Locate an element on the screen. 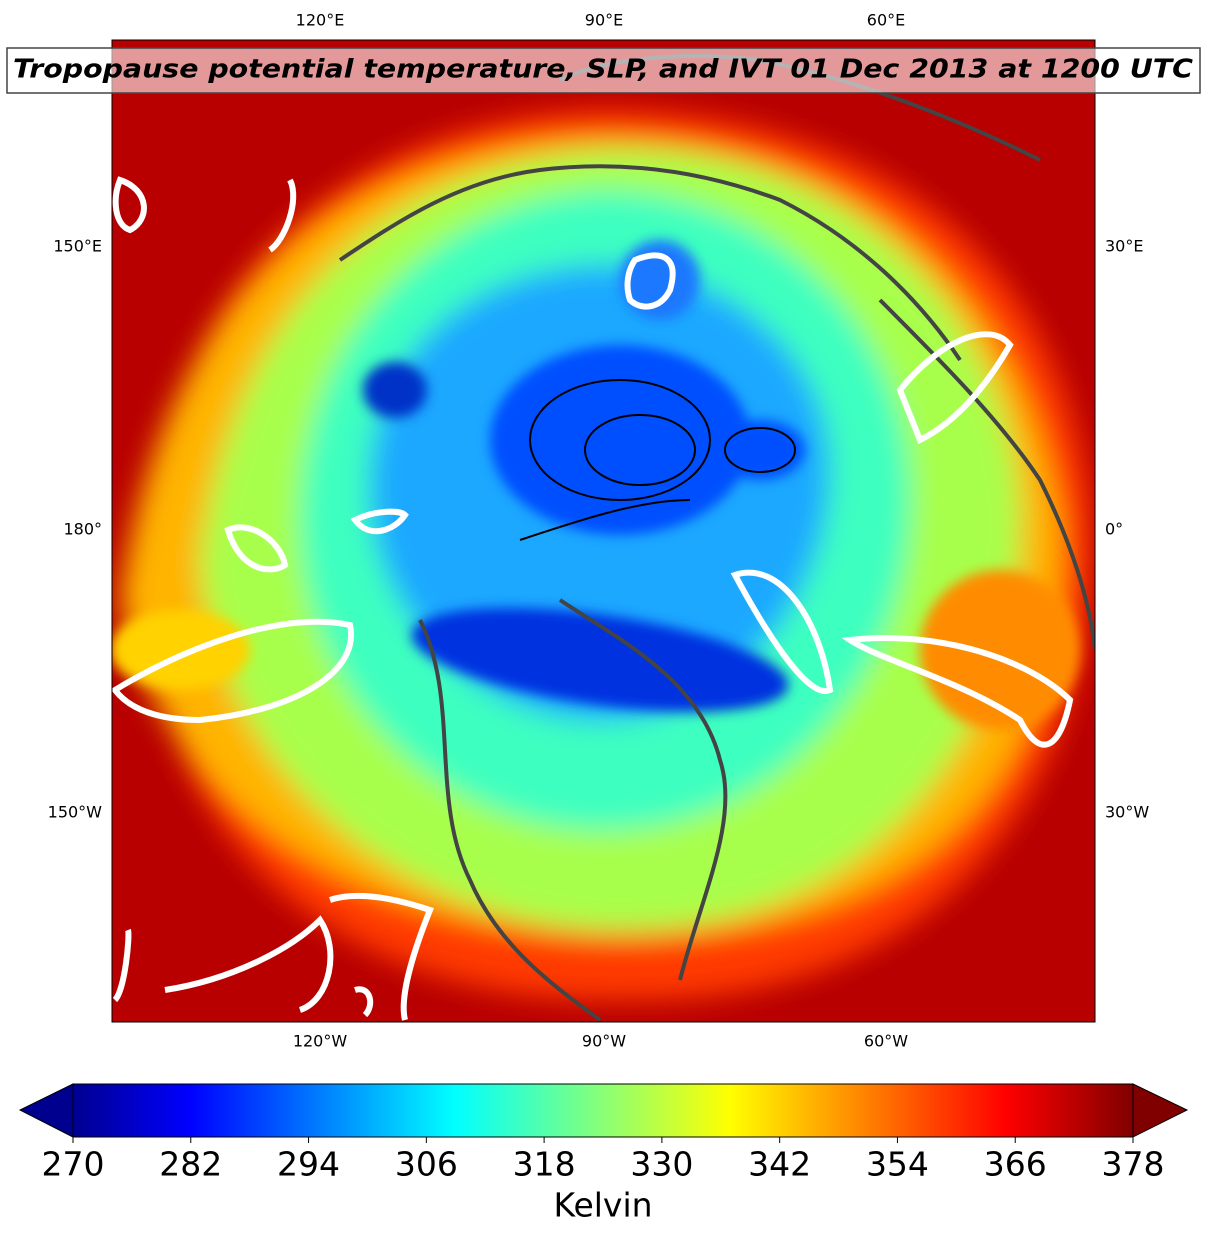  colorbar is located at coordinates (603, 1110).